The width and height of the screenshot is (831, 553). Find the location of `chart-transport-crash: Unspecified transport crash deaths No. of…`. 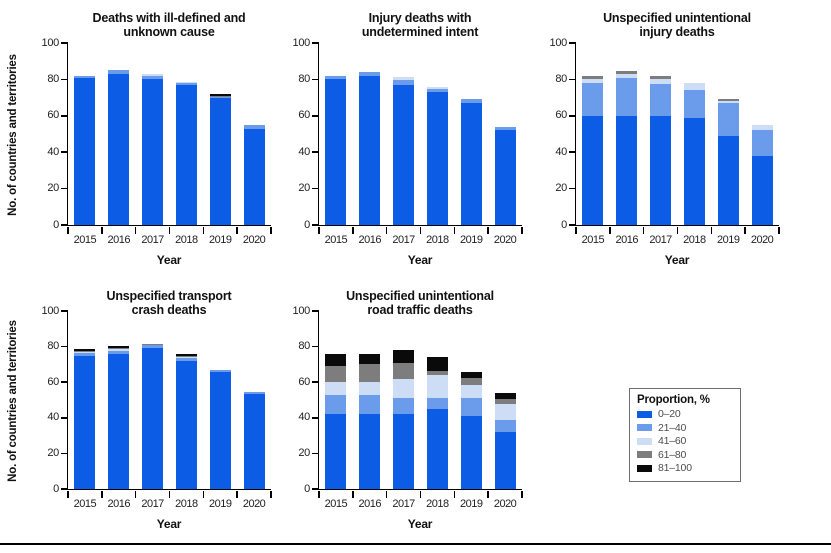

chart-transport-crash: Unspecified transport crash deaths No. of… is located at coordinates (139, 410).